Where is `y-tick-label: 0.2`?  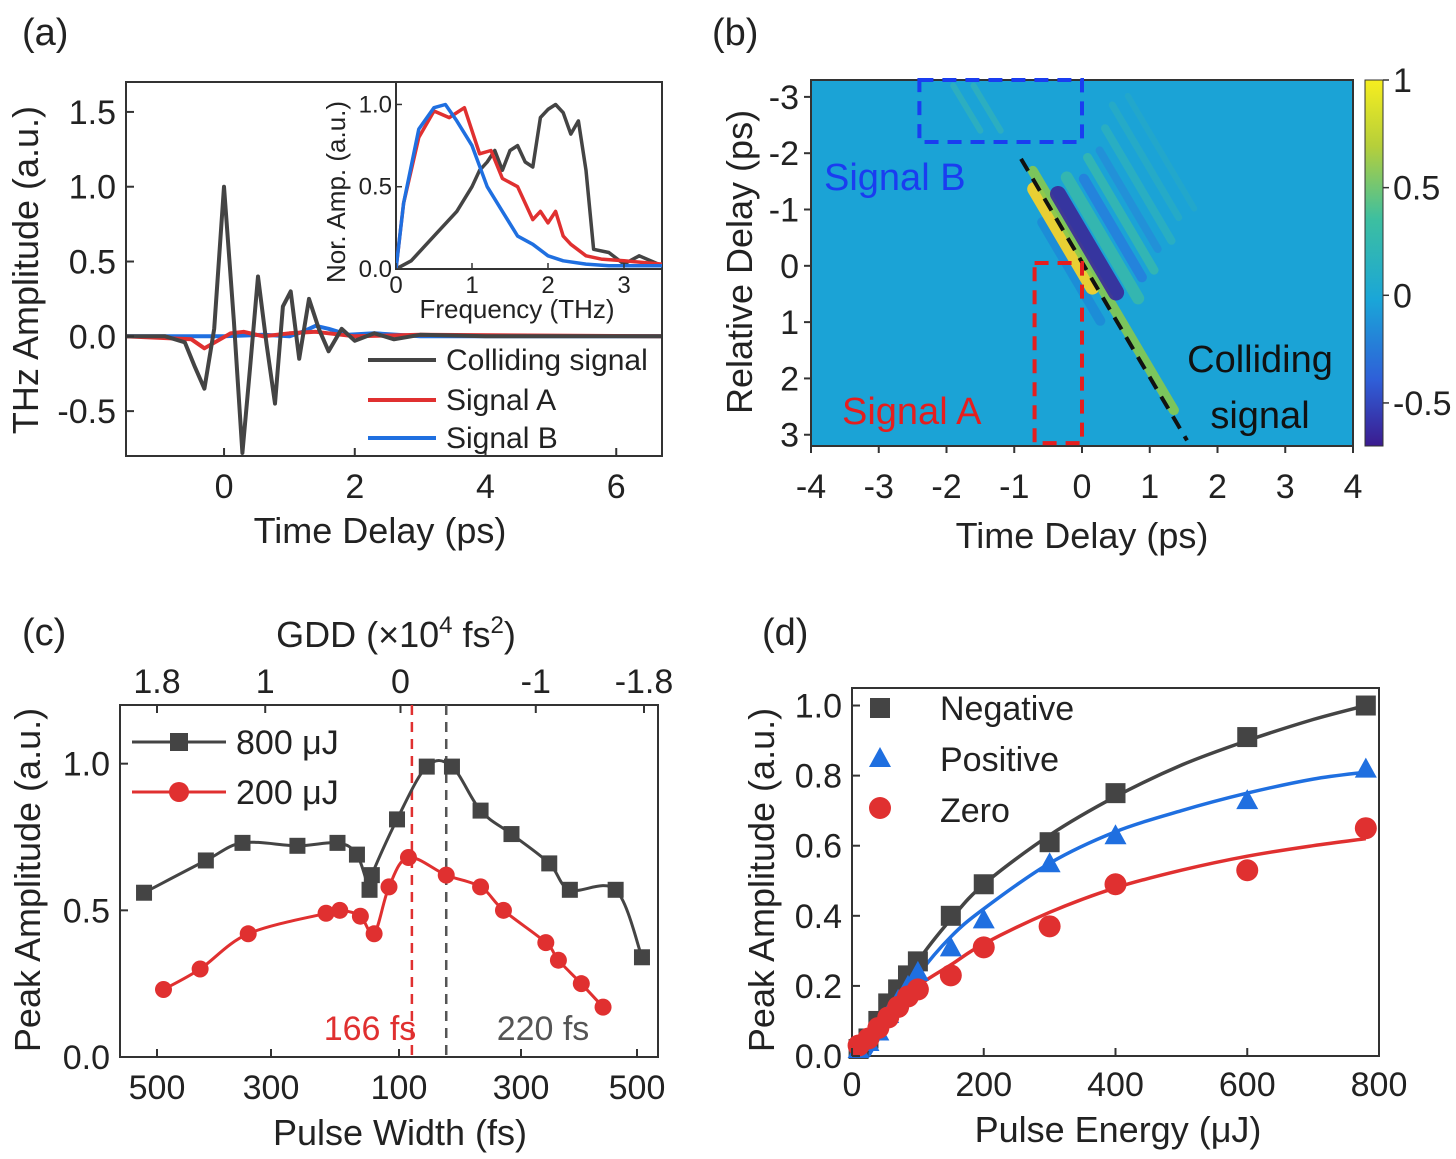
y-tick-label: 0.2 is located at coordinates (818, 987).